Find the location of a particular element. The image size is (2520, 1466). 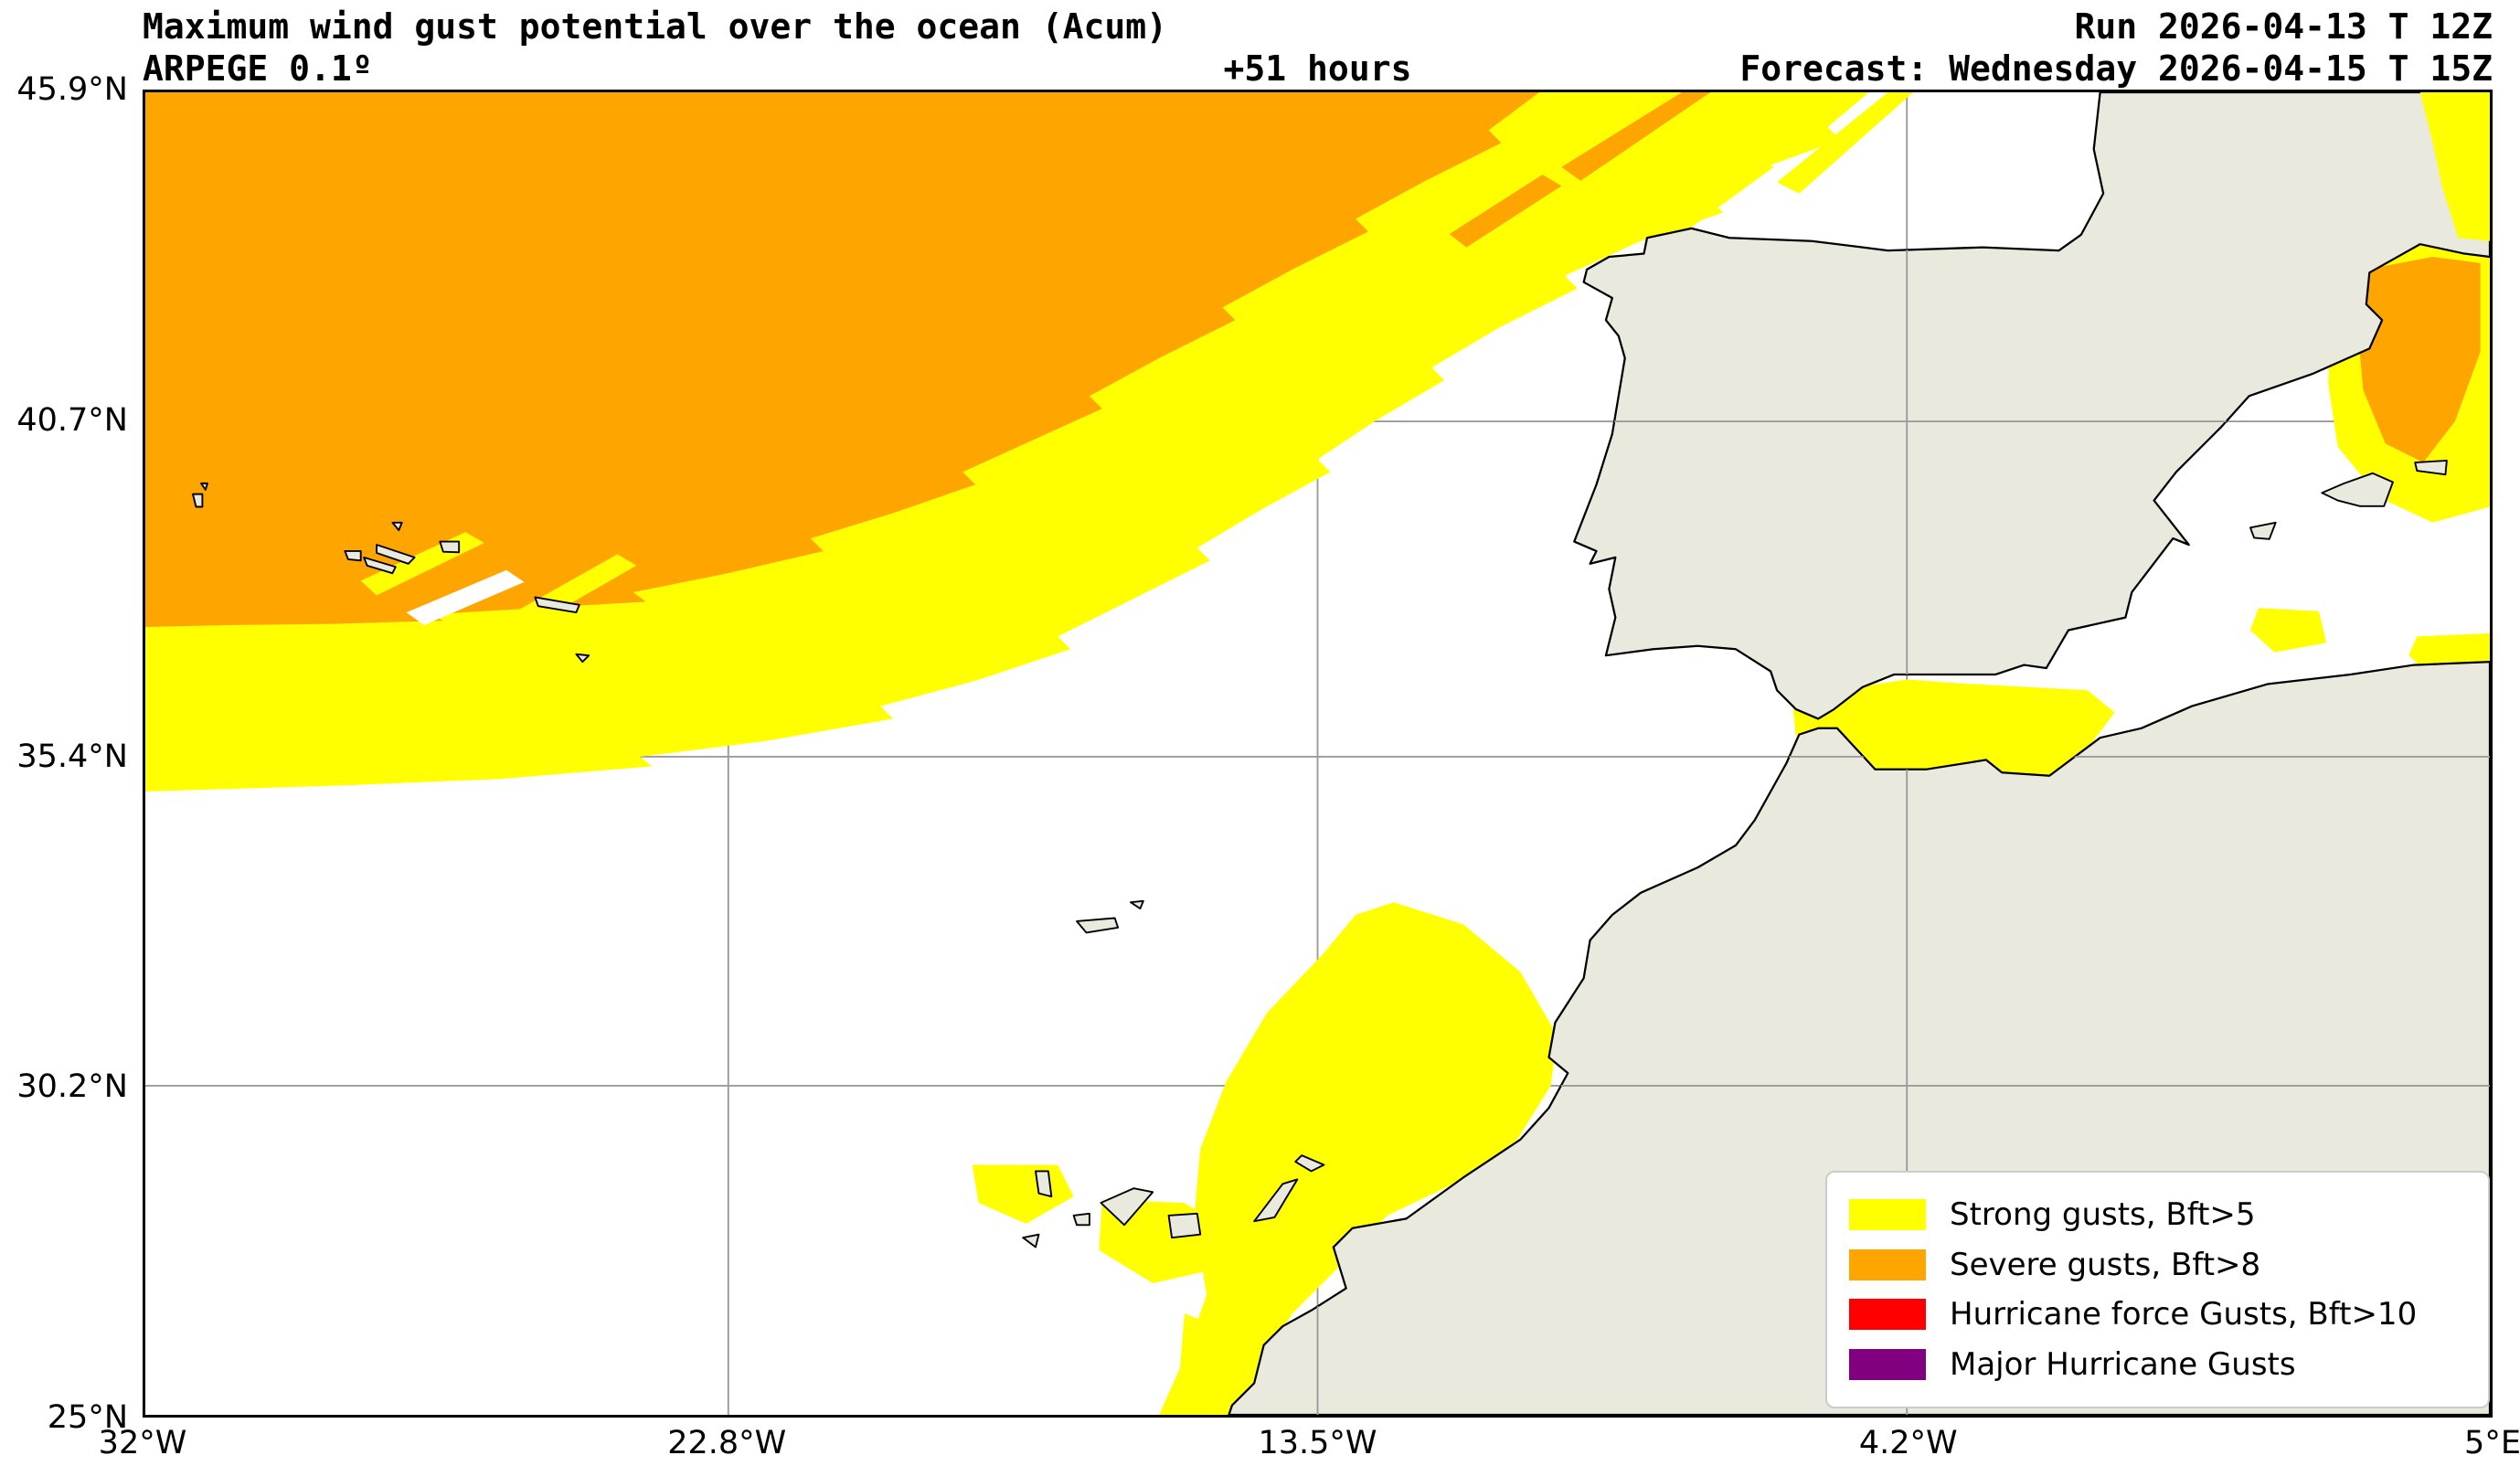

strong-gust-alboran-sea is located at coordinates (1954, 735).